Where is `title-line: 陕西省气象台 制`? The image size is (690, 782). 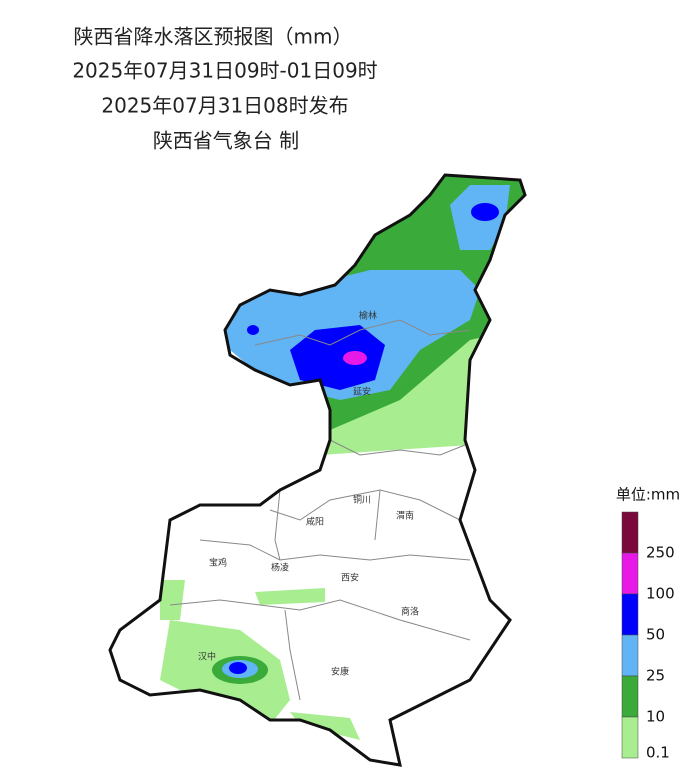
title-line: 陕西省气象台 制 is located at coordinates (226, 141).